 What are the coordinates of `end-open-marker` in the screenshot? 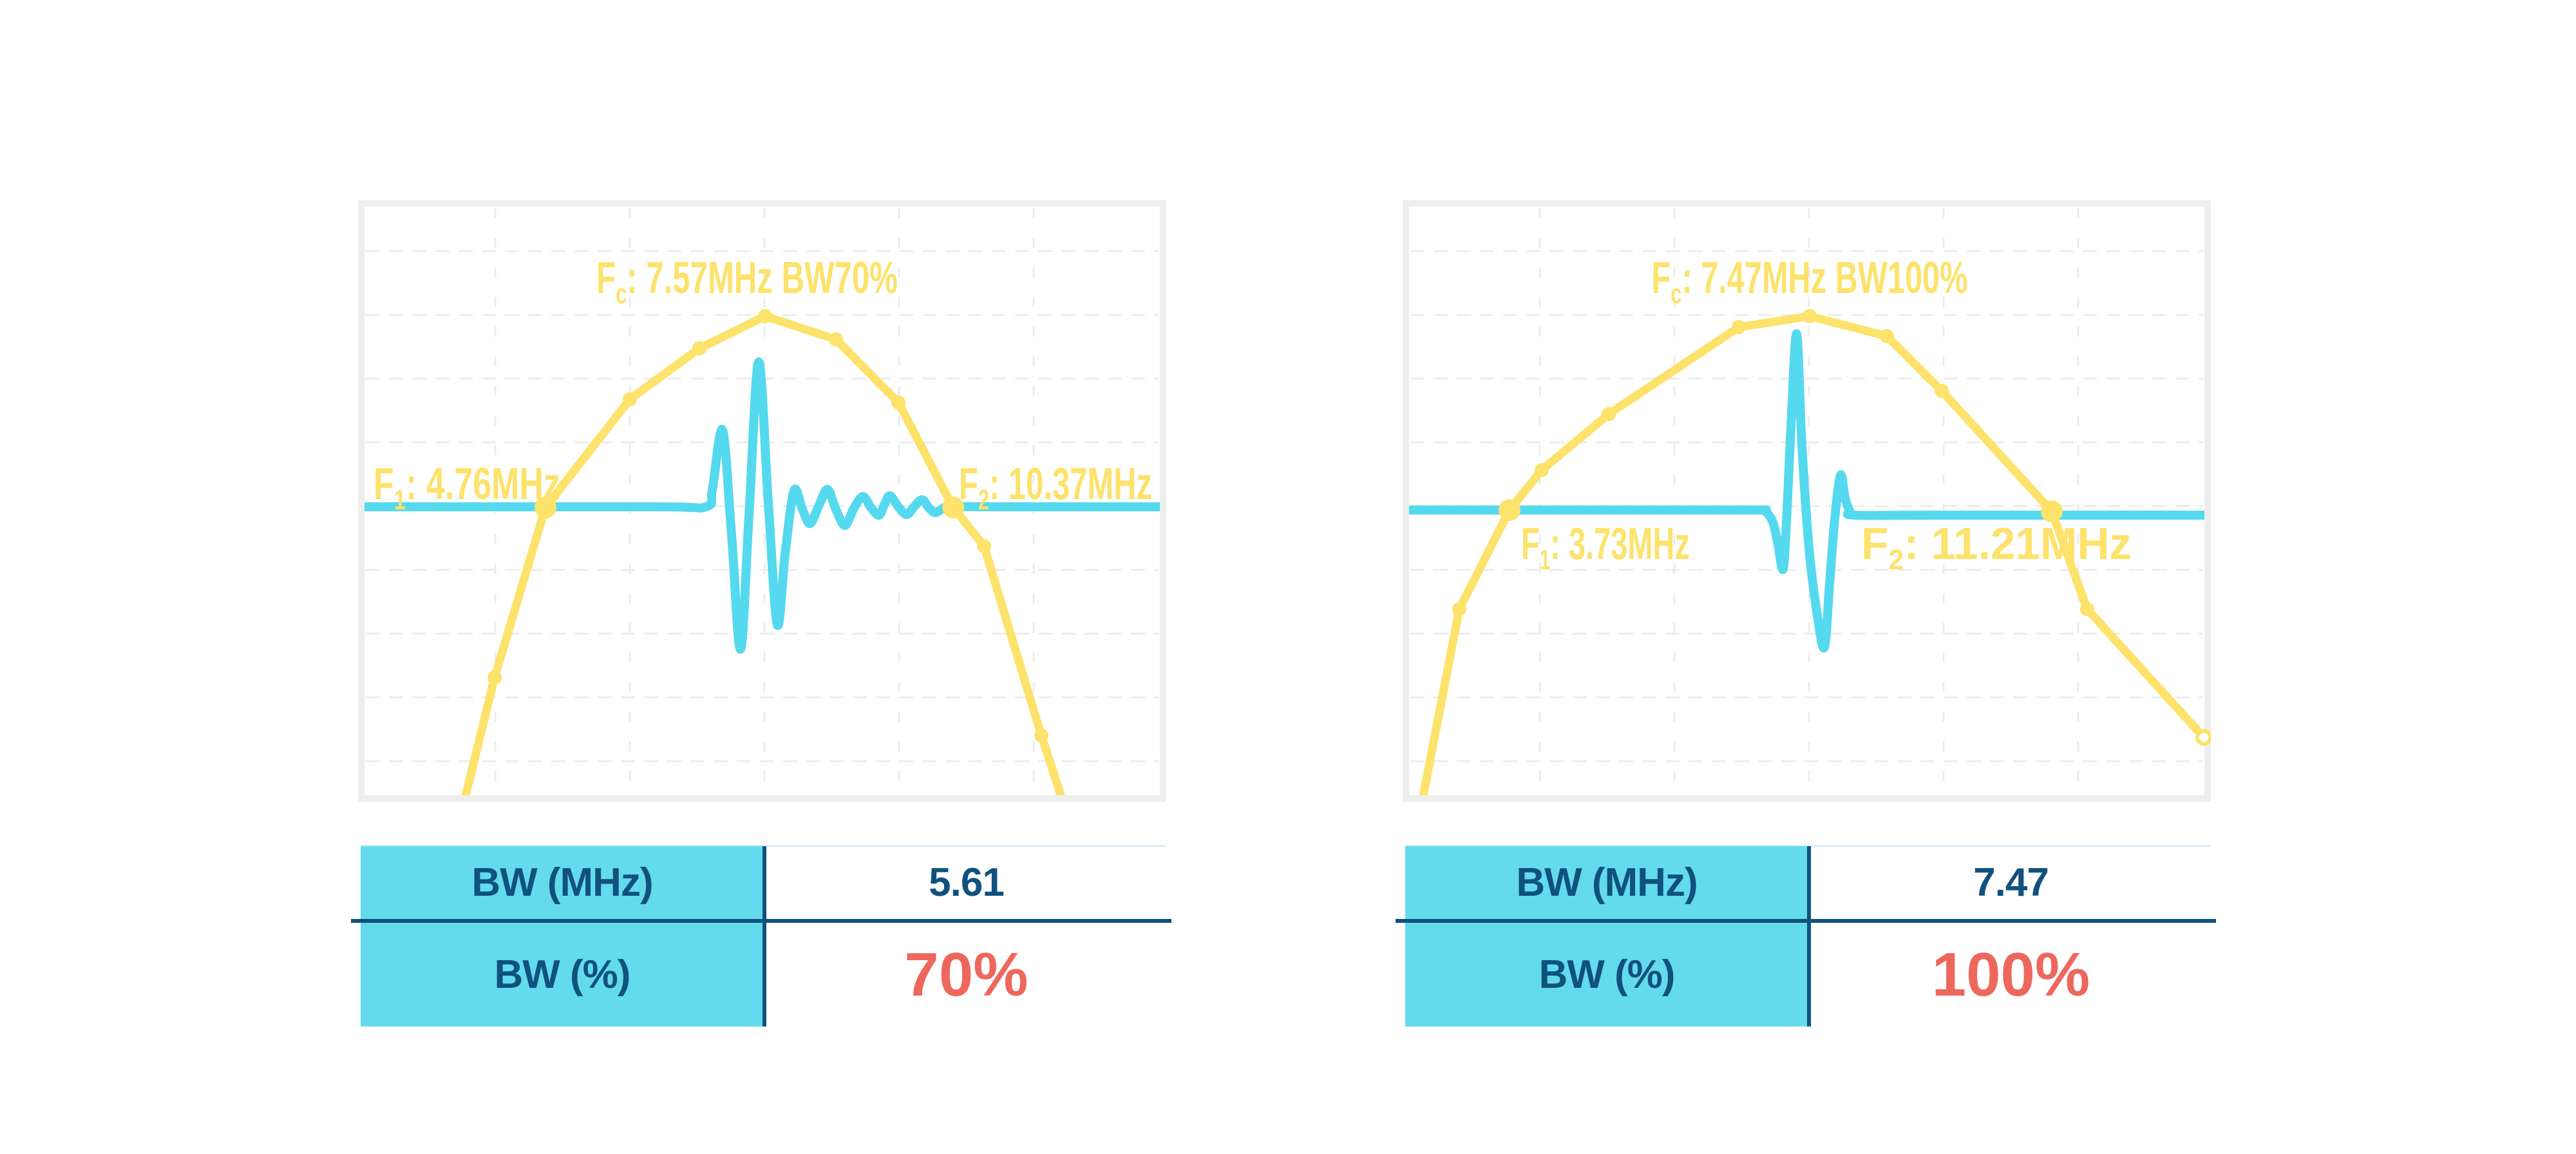 It's located at (2203, 738).